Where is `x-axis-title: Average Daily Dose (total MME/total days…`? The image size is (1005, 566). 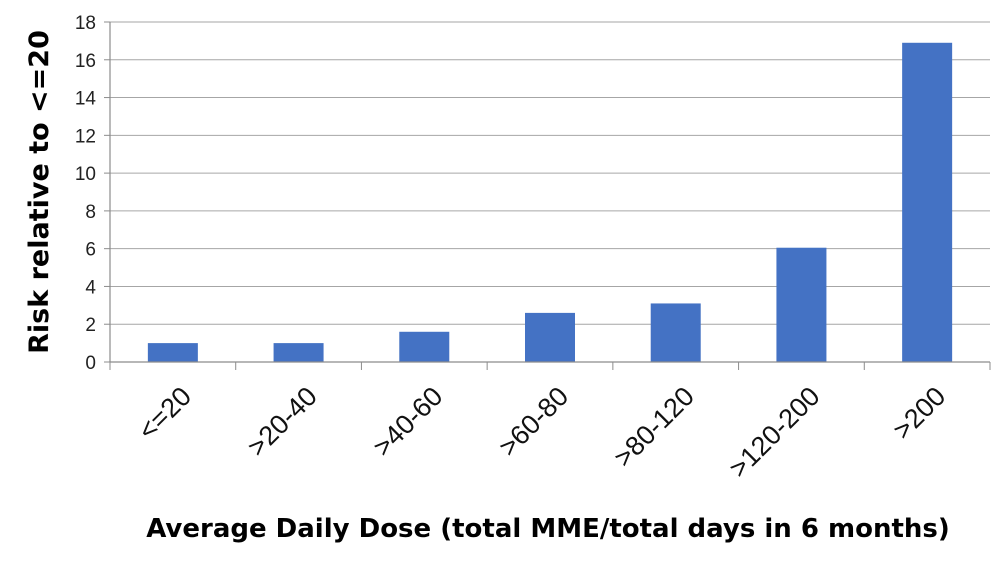
x-axis-title: Average Daily Dose (total MME/total days… is located at coordinates (548, 529).